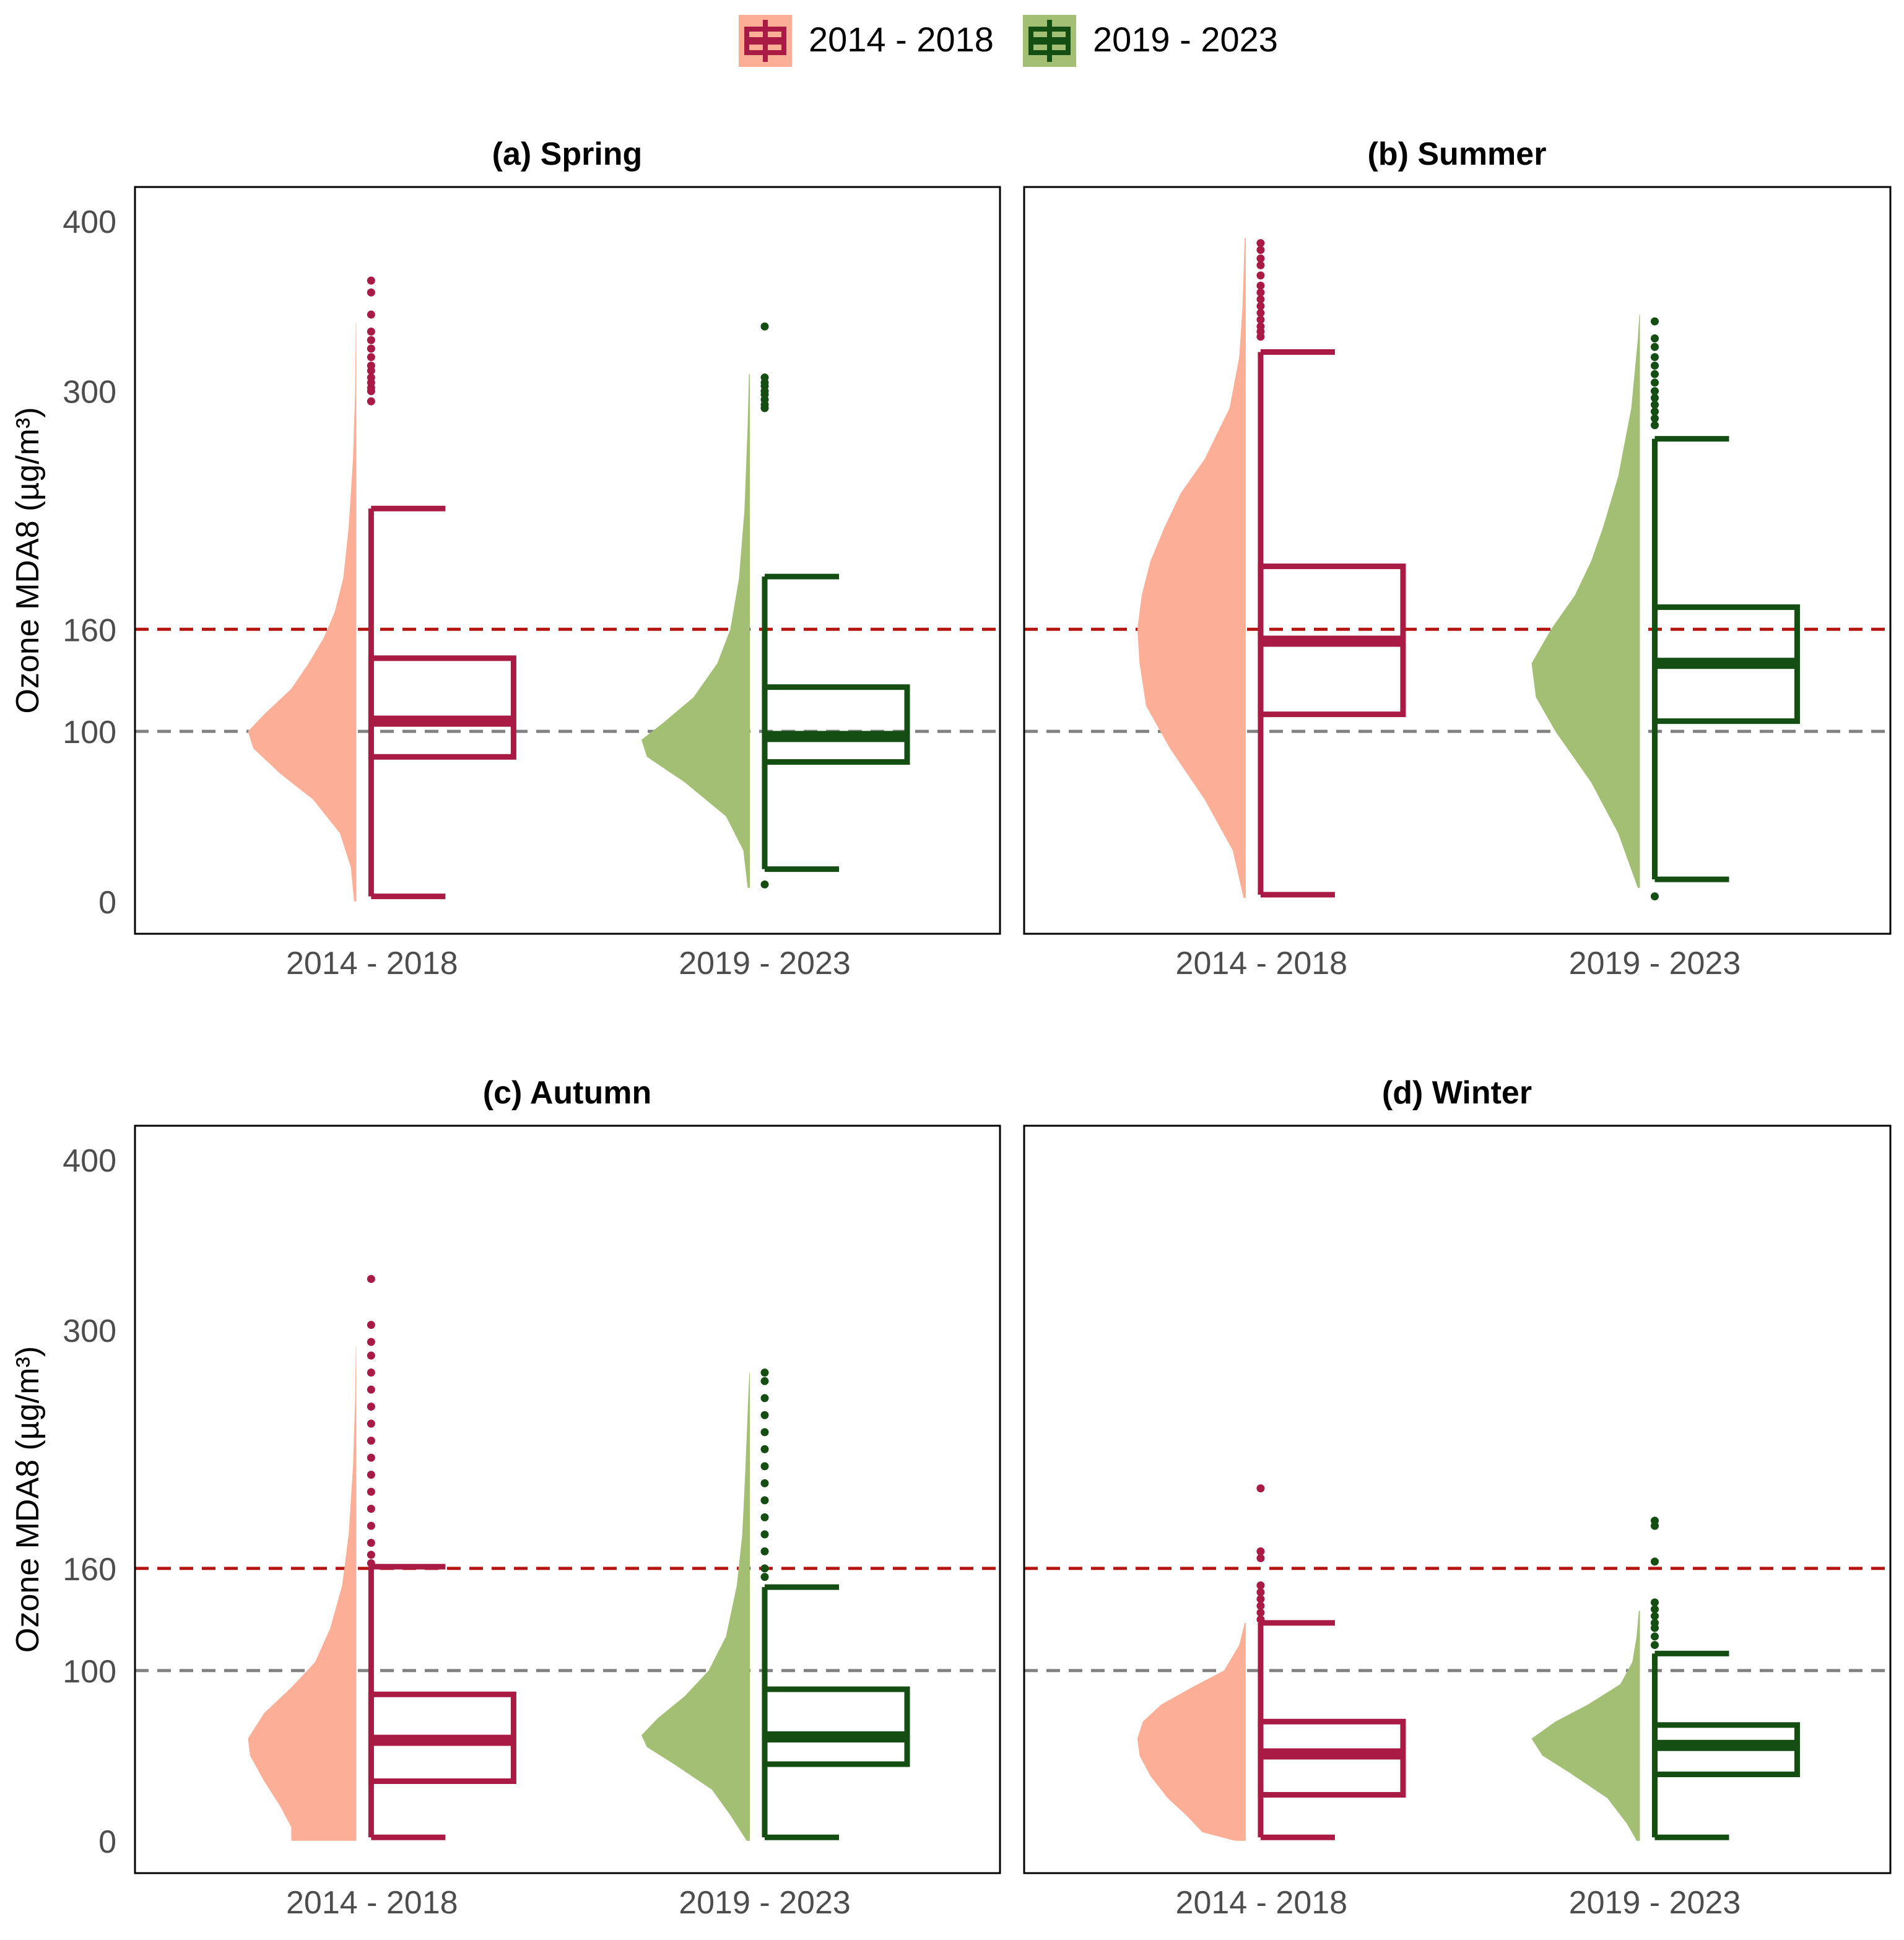  Describe the element at coordinates (836, 724) in the screenshot. I see `box-iqr` at that location.